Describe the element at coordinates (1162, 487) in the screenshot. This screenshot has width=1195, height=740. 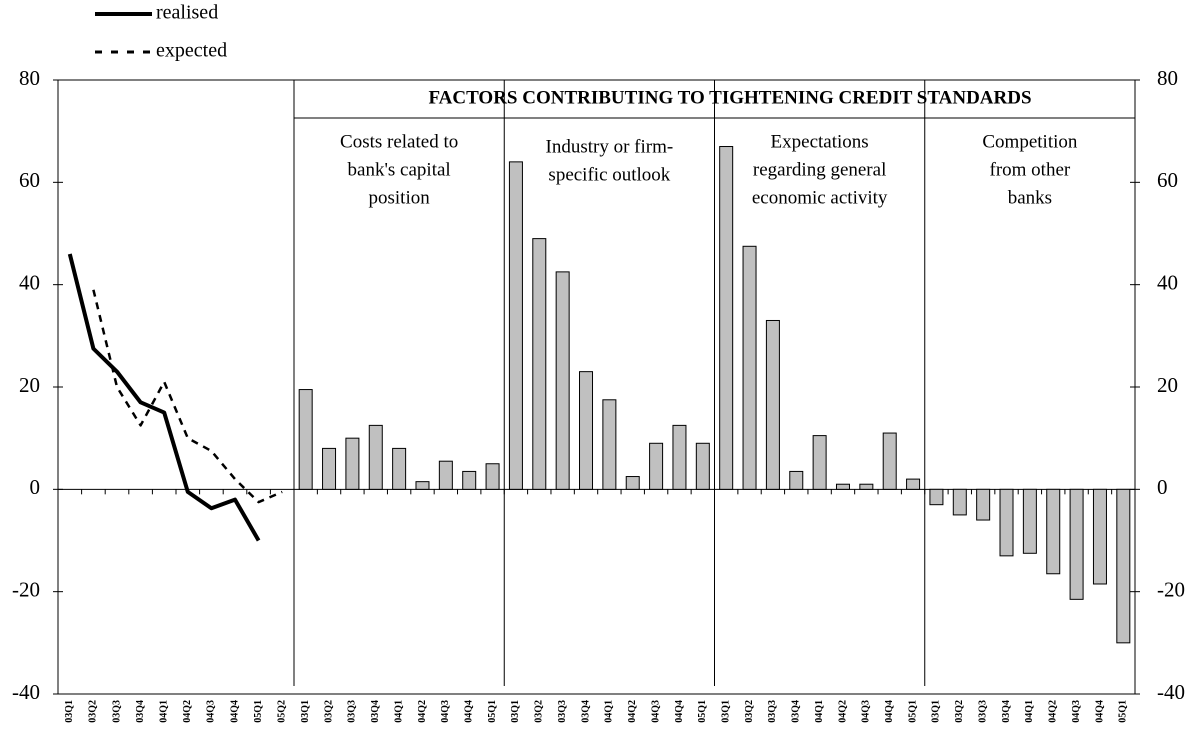
I see `y2-tick-label: 0` at that location.